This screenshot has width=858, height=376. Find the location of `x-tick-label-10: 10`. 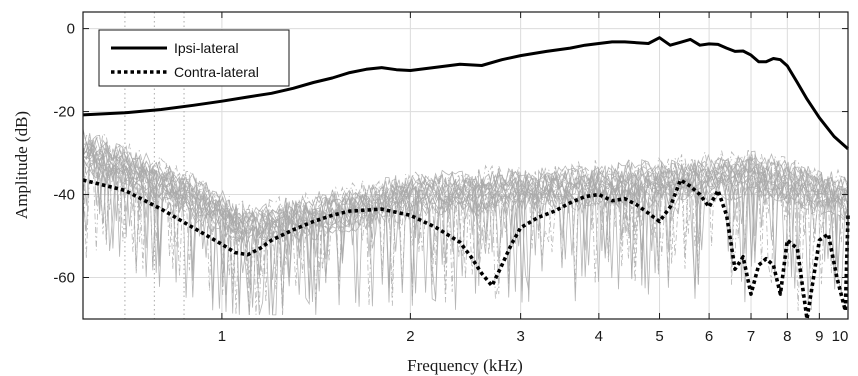

x-tick-label-10: 10 is located at coordinates (840, 336).